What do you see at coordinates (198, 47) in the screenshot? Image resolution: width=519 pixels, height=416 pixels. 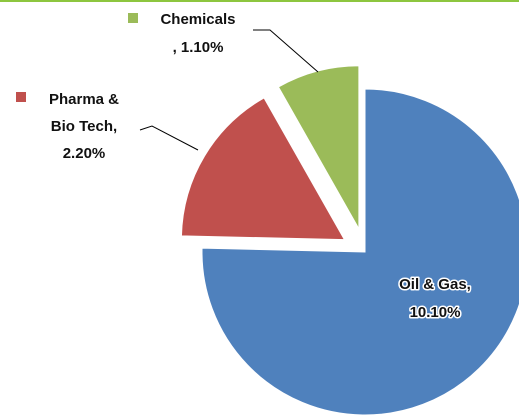 I see `data-label: , 1.10%` at bounding box center [198, 47].